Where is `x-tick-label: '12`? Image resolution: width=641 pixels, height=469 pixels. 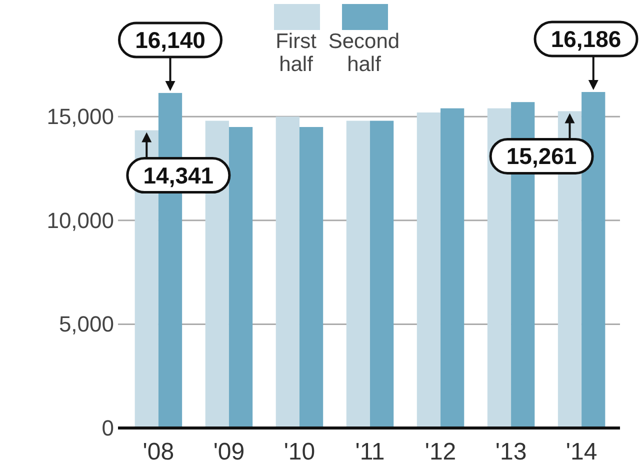 x-tick-label: '12 is located at coordinates (440, 452).